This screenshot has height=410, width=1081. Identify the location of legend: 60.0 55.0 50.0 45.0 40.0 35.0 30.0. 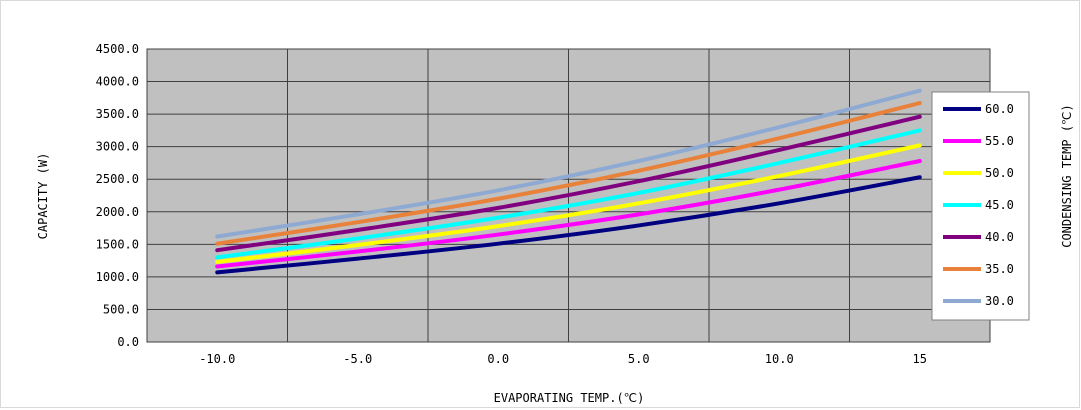
(980, 206).